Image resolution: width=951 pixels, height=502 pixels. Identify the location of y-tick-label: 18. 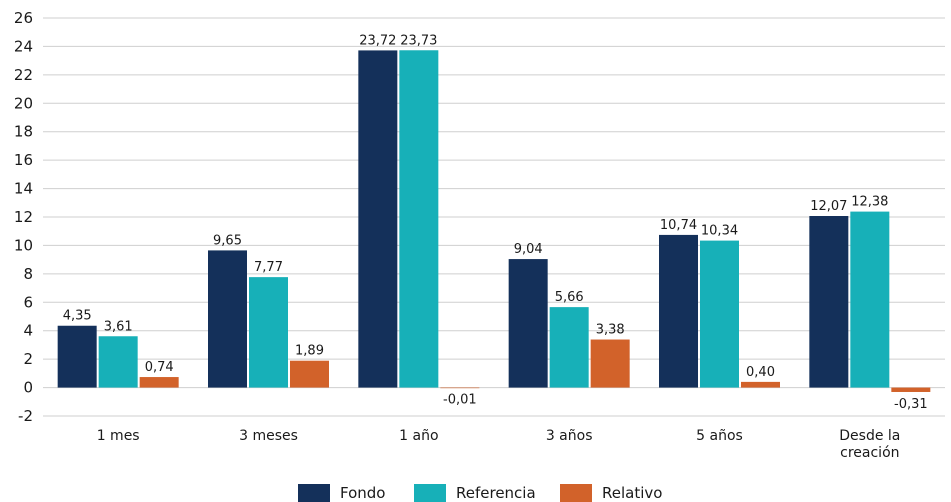
(23, 132).